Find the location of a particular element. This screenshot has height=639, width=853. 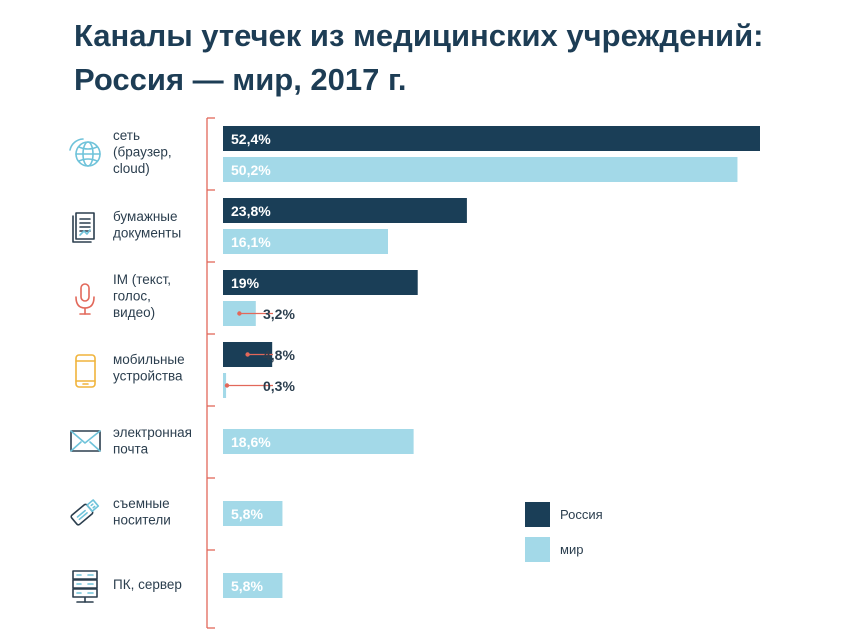

data-label: 0,3% is located at coordinates (279, 386).